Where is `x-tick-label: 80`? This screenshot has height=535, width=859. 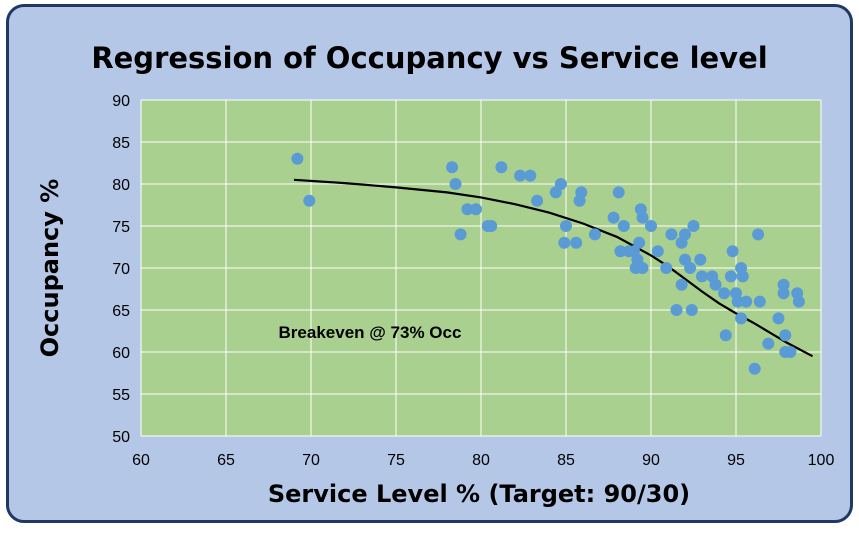
x-tick-label: 80 is located at coordinates (481, 460).